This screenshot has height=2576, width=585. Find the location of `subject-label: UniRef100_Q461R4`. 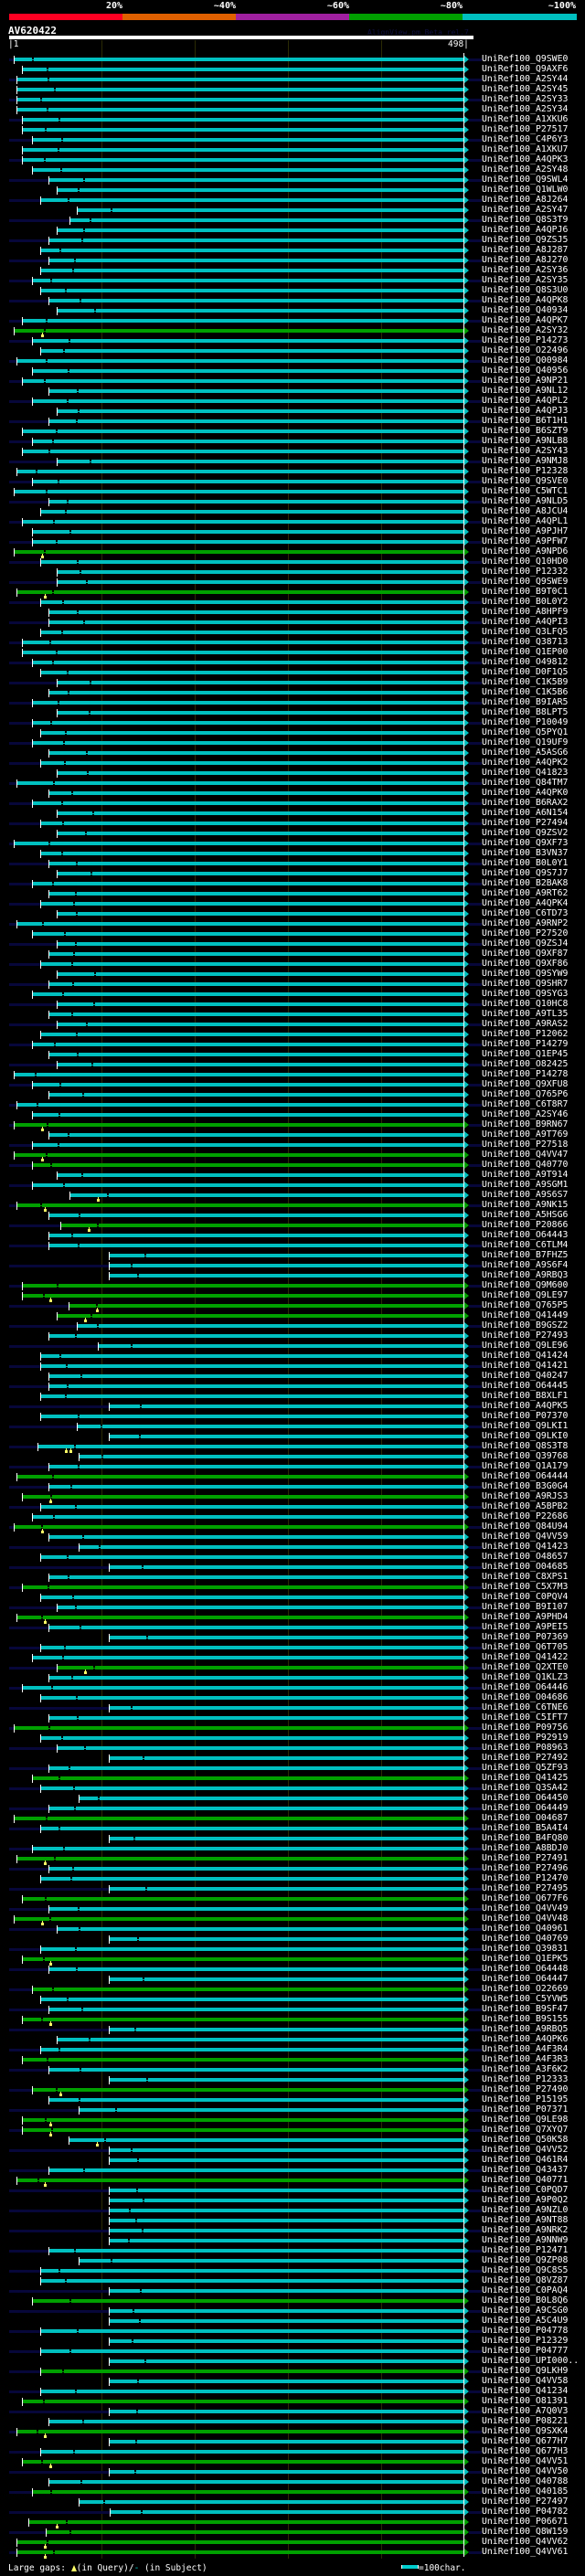

subject-label: UniRef100_Q461R4 is located at coordinates (525, 2160).